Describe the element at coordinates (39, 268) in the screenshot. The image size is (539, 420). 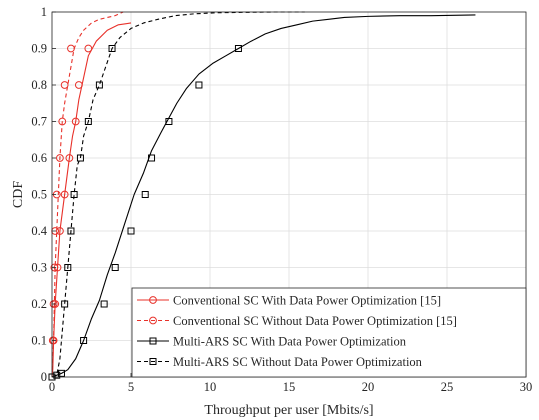
I see `y-tick-label: 0.3` at that location.